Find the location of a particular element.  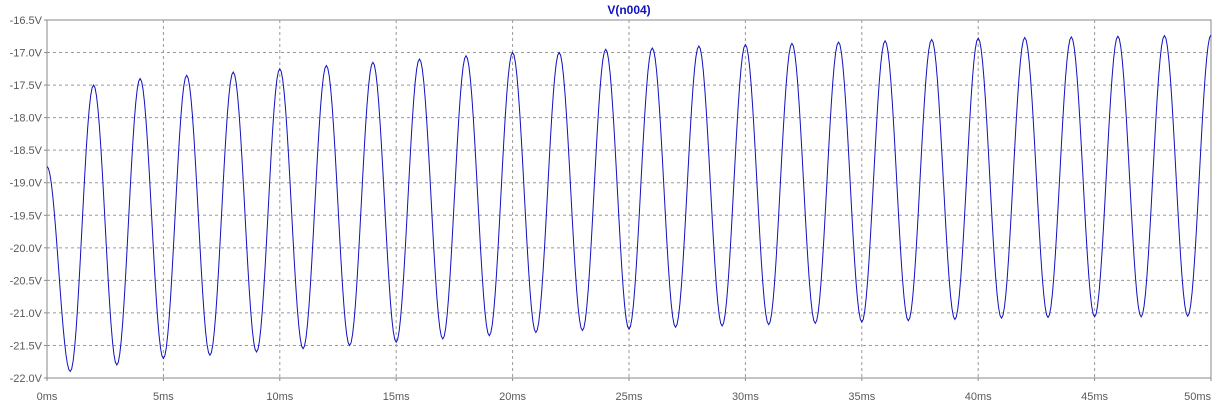

x-tick-label: 15ms is located at coordinates (396, 397).